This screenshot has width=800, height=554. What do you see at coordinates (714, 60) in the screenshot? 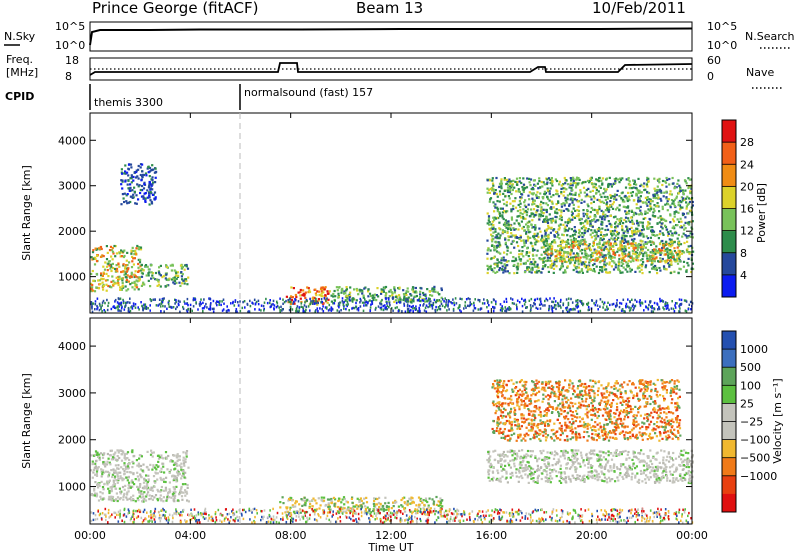
I see `nave-tick-top: 60` at bounding box center [714, 60].